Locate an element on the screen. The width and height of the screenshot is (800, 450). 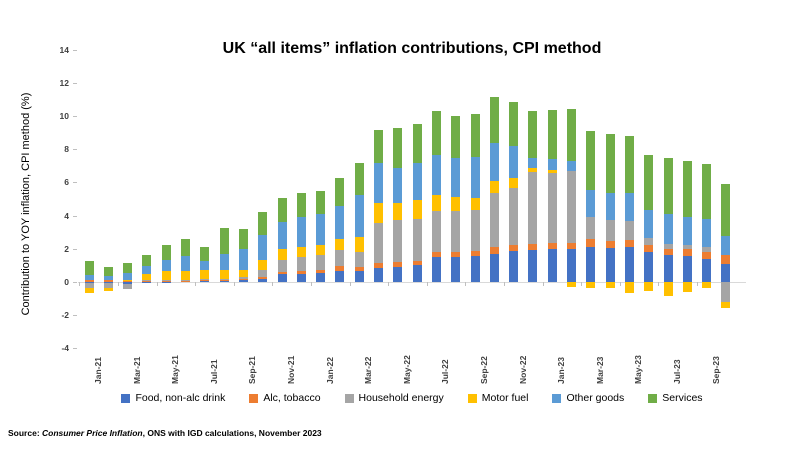
legend-label: Motor fuel is located at coordinates (505, 398).